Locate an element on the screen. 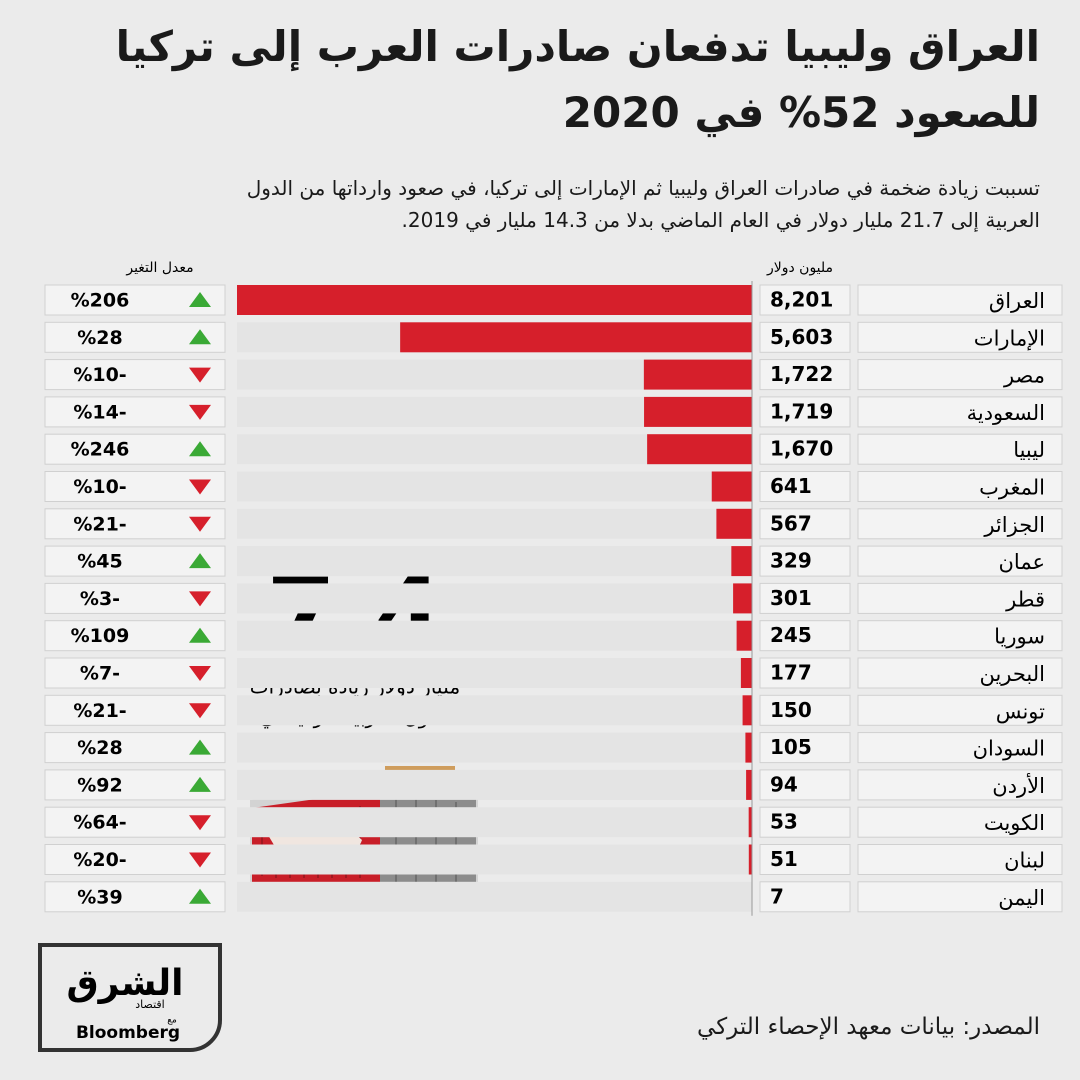  value-label: 53 is located at coordinates (784, 822).